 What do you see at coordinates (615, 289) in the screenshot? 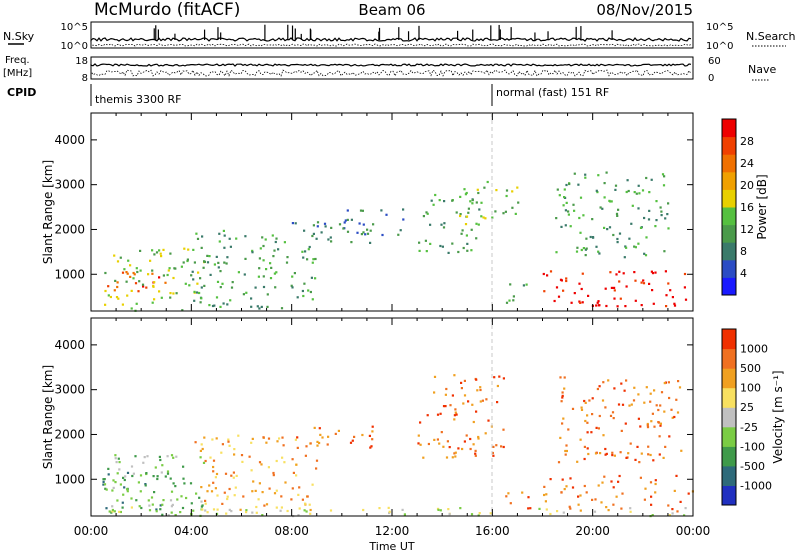
I see `power-echo-region` at bounding box center [615, 289].